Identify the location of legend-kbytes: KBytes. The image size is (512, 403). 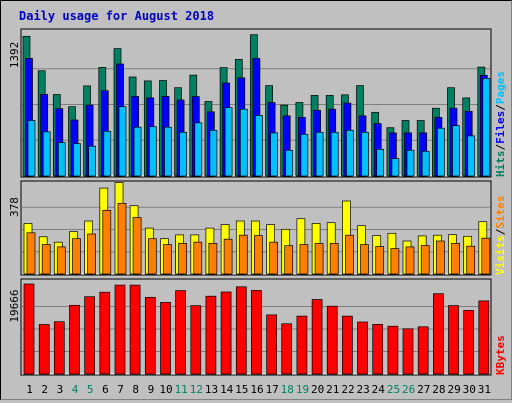
(500, 355).